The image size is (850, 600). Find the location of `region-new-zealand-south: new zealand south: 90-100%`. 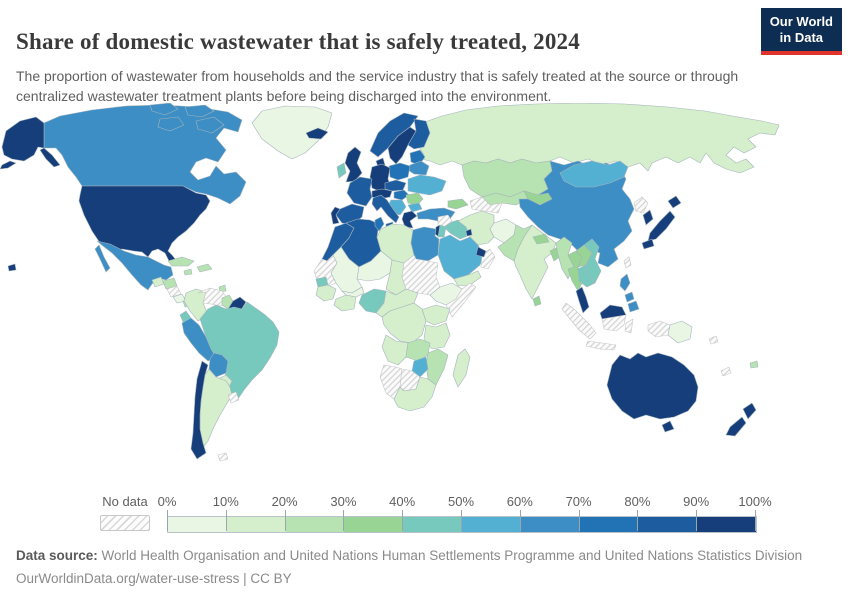

region-new-zealand-south: new zealand south: 90-100% is located at coordinates (736, 426).